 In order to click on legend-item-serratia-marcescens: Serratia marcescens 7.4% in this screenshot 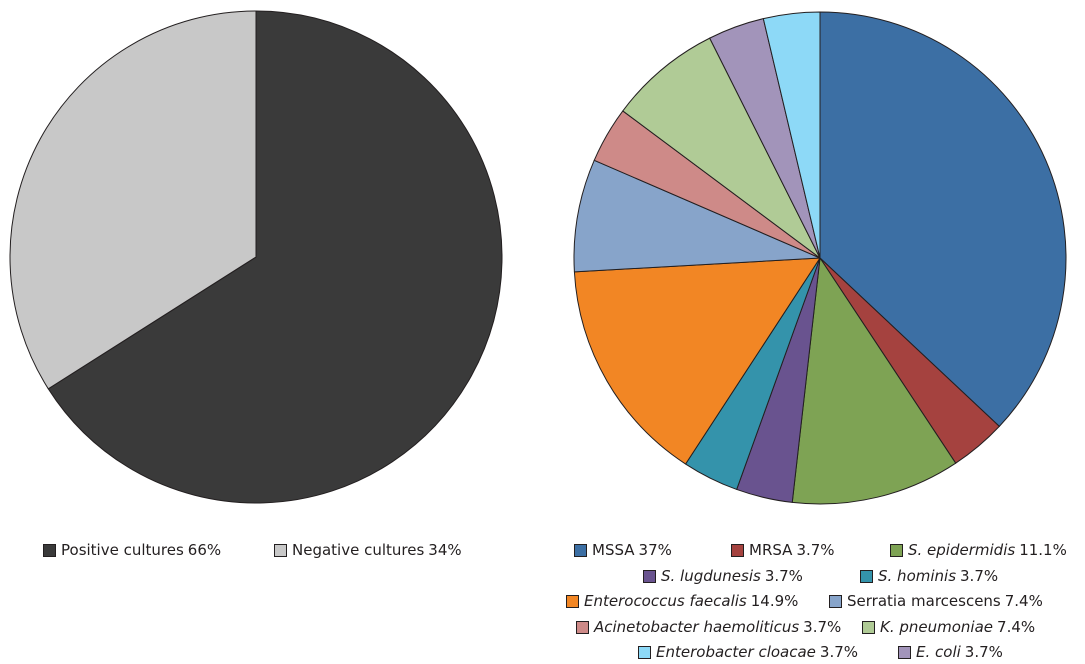, I will do `click(936, 601)`.